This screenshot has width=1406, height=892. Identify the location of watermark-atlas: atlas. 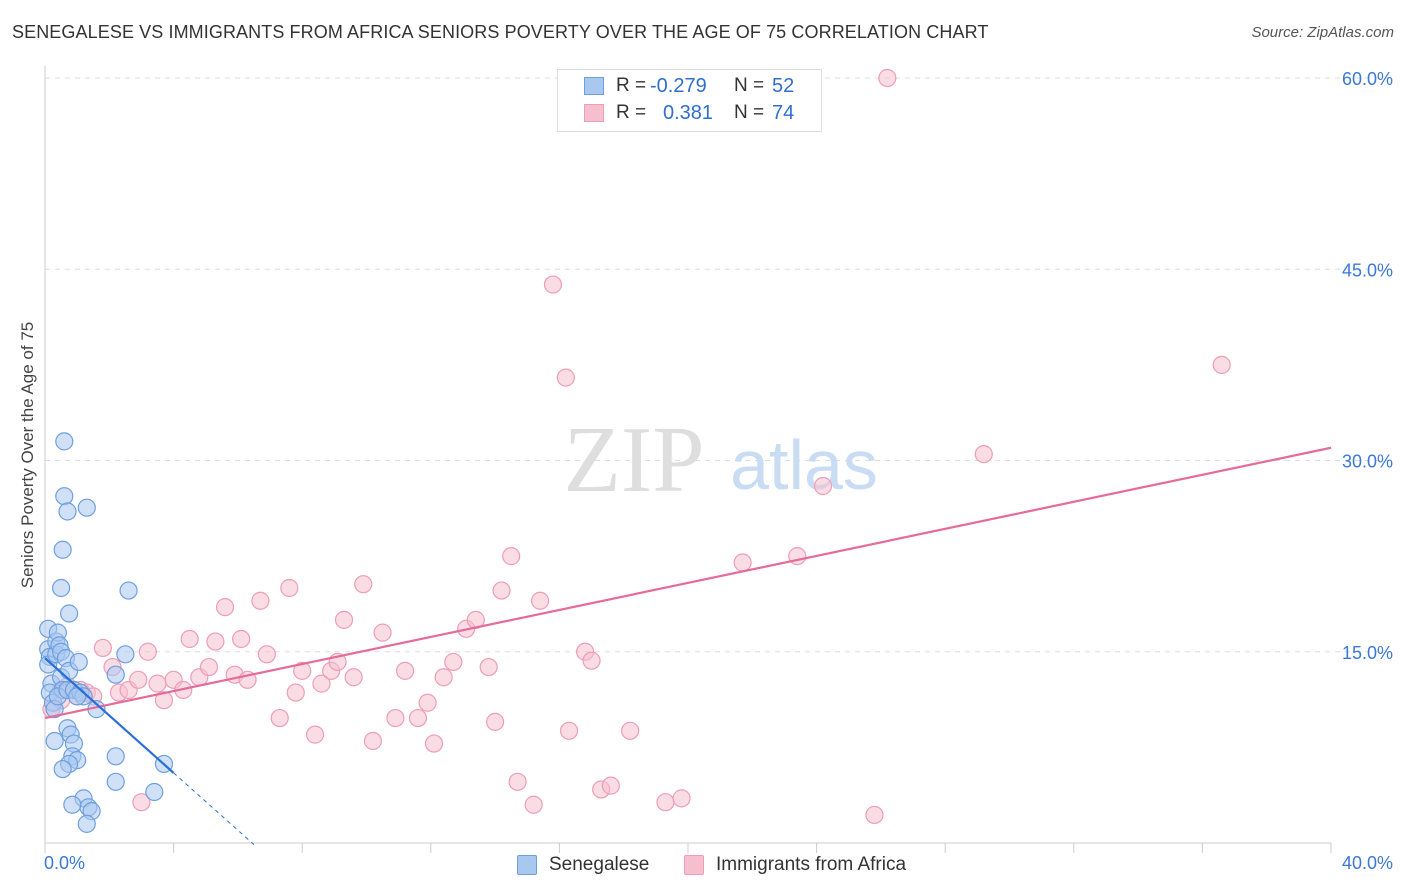
(804, 465).